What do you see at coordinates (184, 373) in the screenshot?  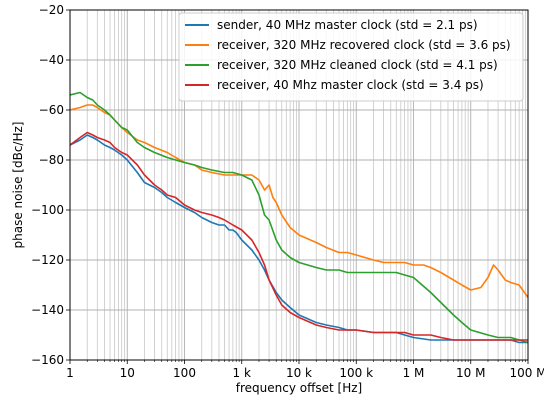 I see `x-tick-label: 100` at bounding box center [184, 373].